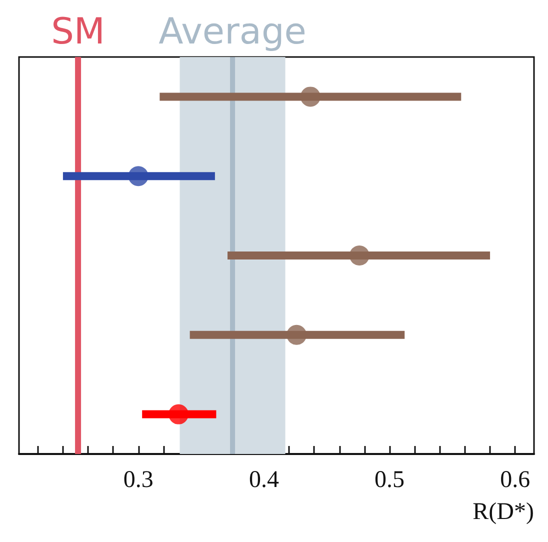 The height and width of the screenshot is (542, 548). I want to click on ref-line-label: SM, so click(78, 32).